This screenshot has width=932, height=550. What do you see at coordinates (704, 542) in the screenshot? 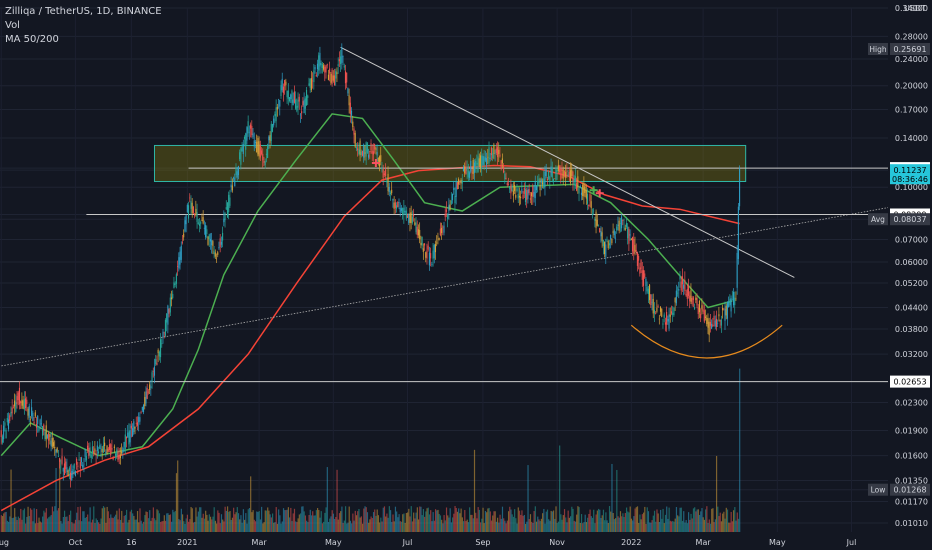
I see `x-tick-label: Mar` at bounding box center [704, 542].